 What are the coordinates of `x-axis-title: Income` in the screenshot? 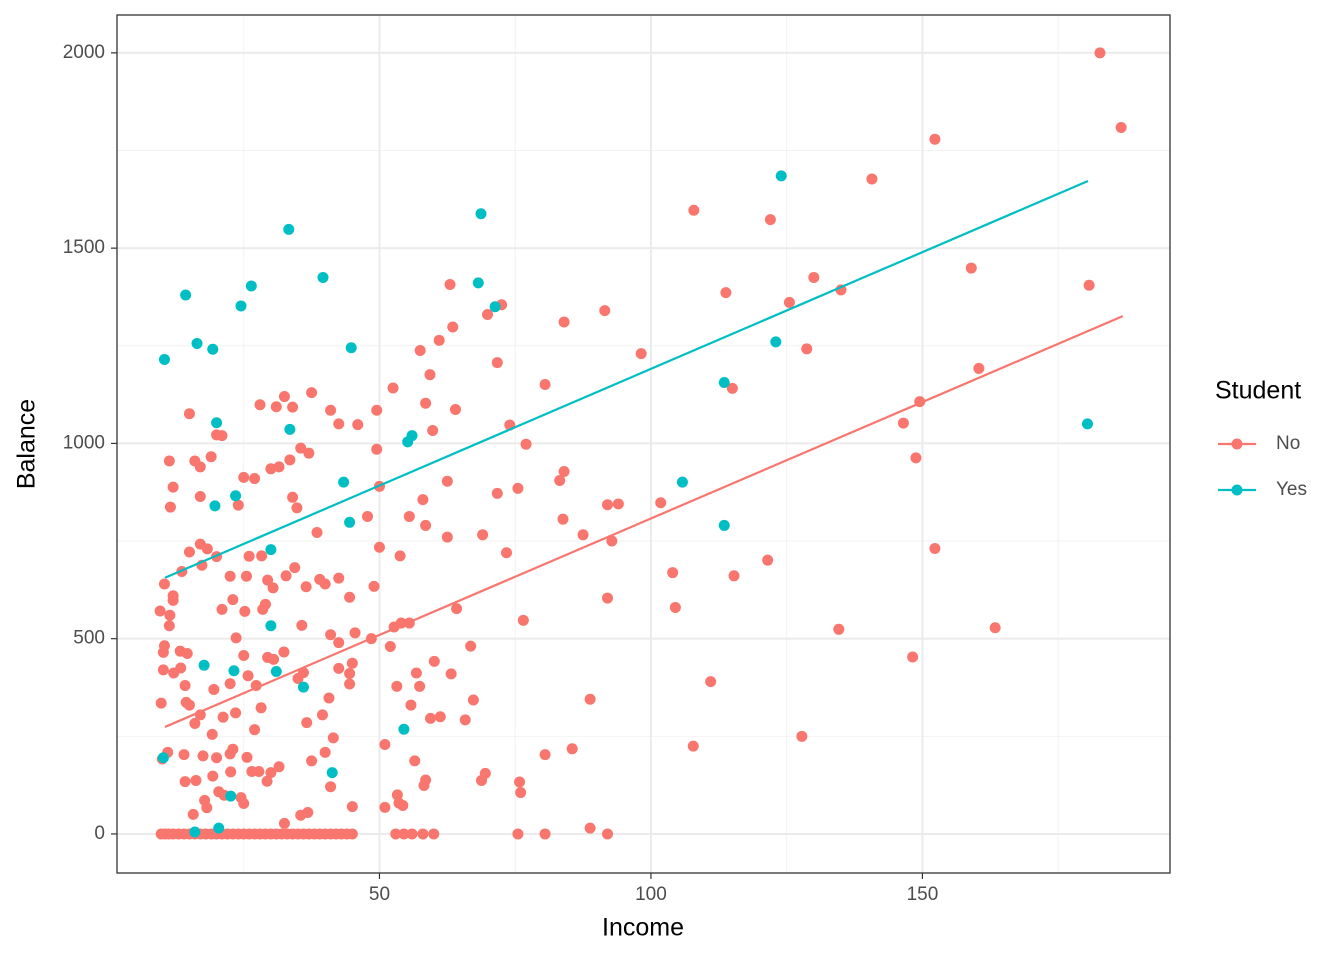 It's located at (643, 928).